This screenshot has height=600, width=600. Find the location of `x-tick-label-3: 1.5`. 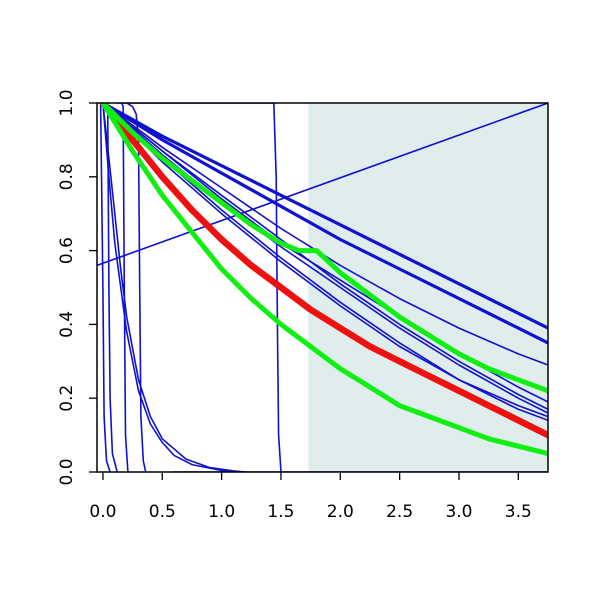

x-tick-label-3: 1.5 is located at coordinates (280, 512).